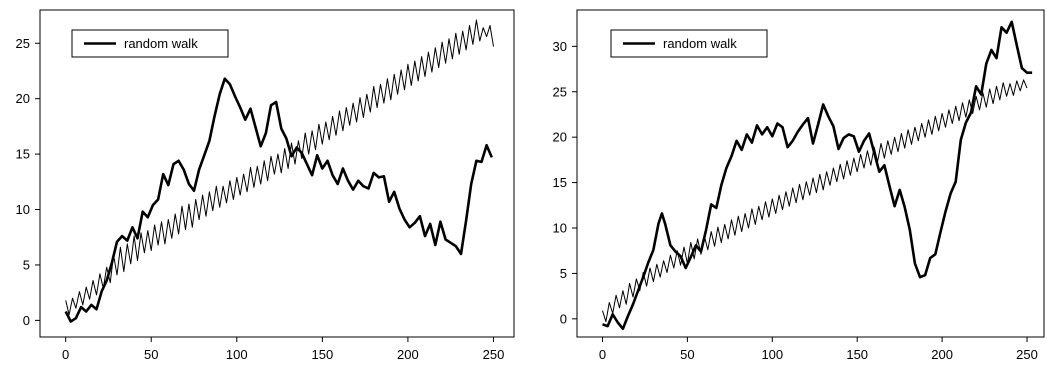  I want to click on legend-label-left: random walk, so click(161, 43).